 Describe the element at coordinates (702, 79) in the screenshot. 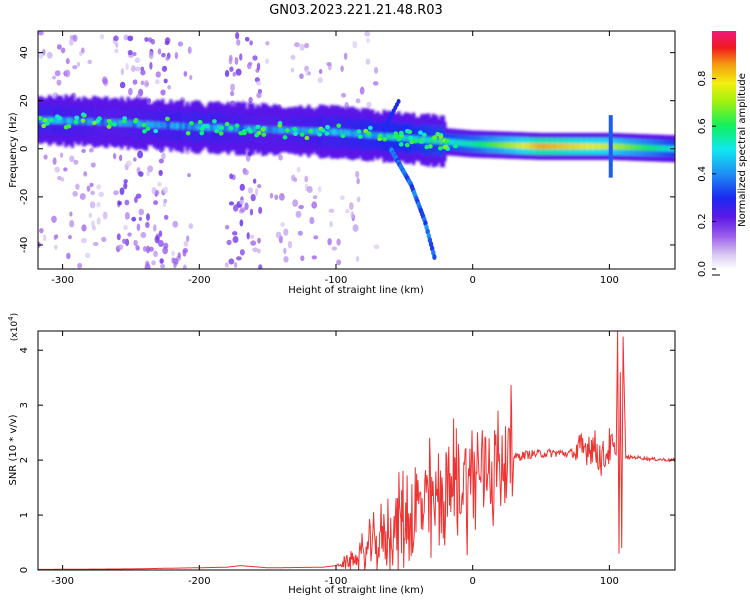

I see `colorbar-tick-label: 0.8` at that location.